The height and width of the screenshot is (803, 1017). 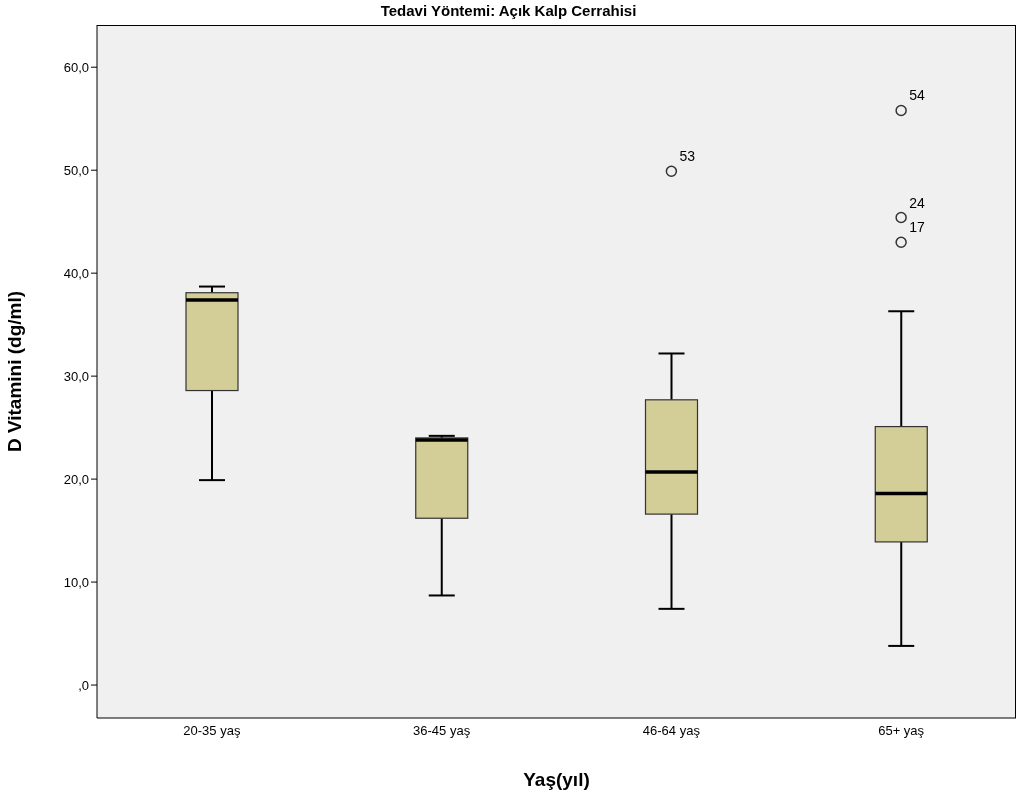 I want to click on x-axis-title: Yaş(yıl), so click(x=556, y=779).